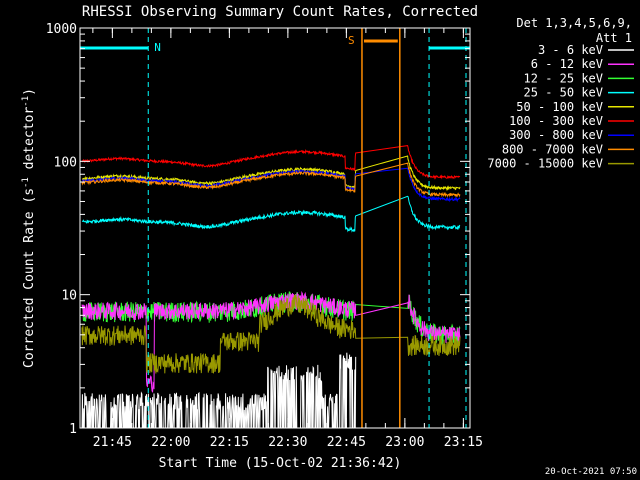 The height and width of the screenshot is (480, 640). What do you see at coordinates (170, 442) in the screenshot?
I see `x-tick-label: 22:00` at bounding box center [170, 442].